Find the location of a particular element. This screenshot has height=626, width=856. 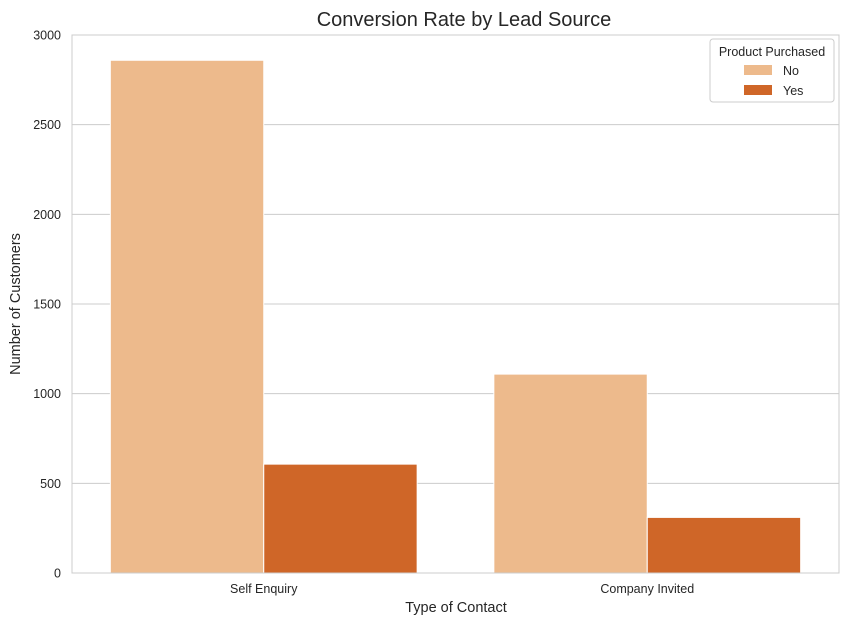

bar-yes-self-enquiry is located at coordinates (340, 518).